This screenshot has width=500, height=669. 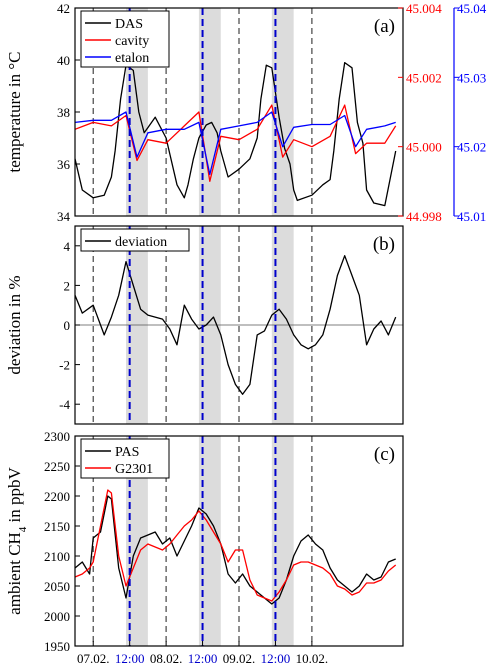 I want to click on y-axis-label: ambient CH4 in ppbV, so click(x=17, y=540).